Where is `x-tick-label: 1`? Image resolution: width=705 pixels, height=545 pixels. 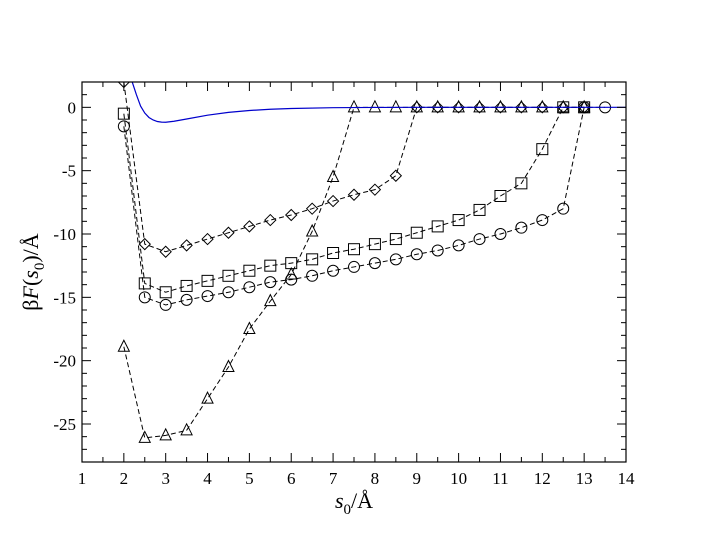
x-tick-label: 1 is located at coordinates (82, 478).